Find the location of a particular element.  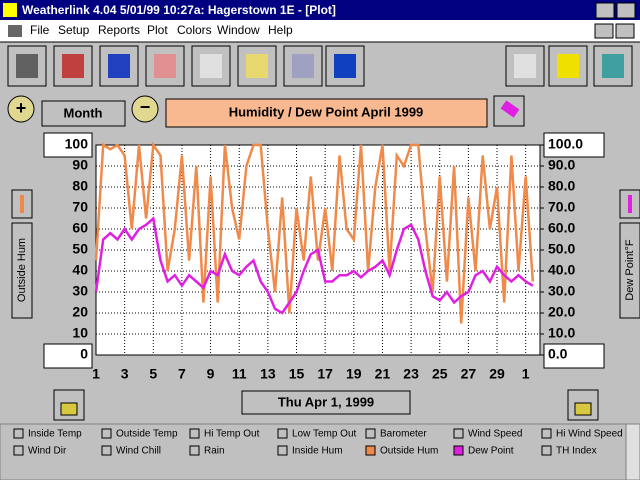

legend-label: TH Index is located at coordinates (576, 451).